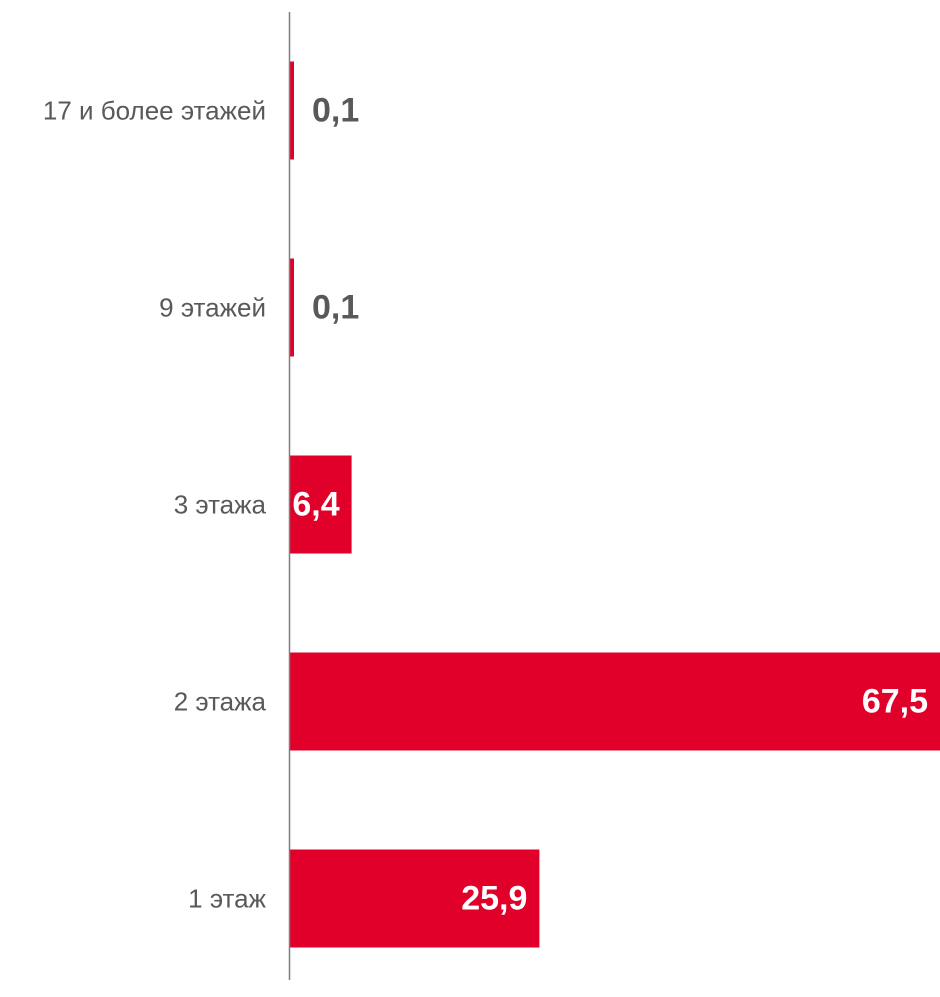 This screenshot has width=940, height=997. Describe the element at coordinates (895, 702) in the screenshot. I see `value-label: 67,5` at that location.